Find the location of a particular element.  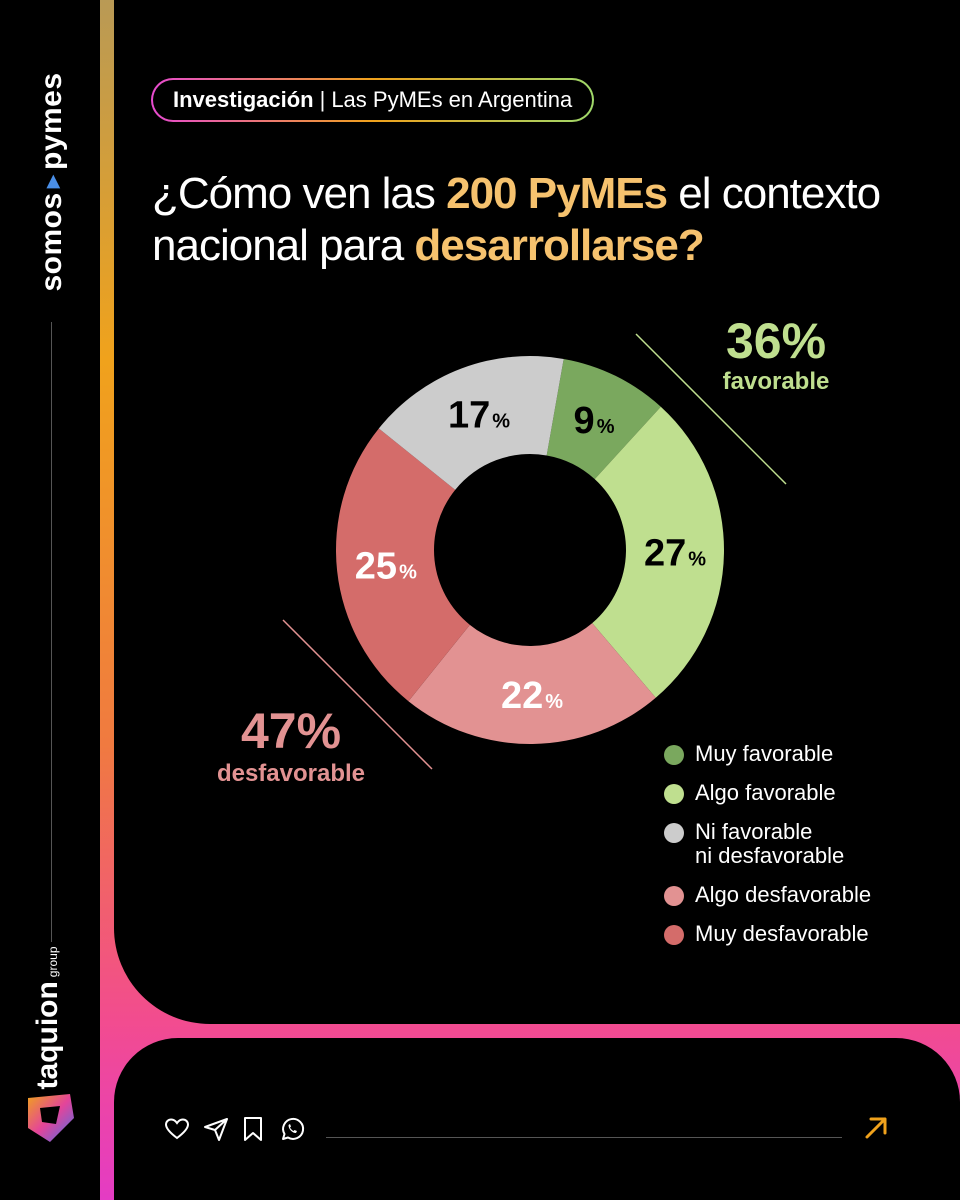

taquion-logo-icon is located at coordinates (51, 1118).